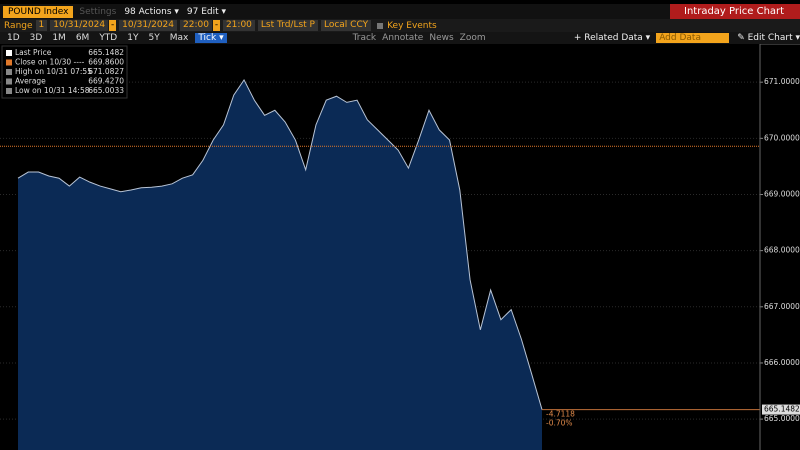  What do you see at coordinates (13, 38) in the screenshot?
I see `period-tab: 1D` at bounding box center [13, 38].